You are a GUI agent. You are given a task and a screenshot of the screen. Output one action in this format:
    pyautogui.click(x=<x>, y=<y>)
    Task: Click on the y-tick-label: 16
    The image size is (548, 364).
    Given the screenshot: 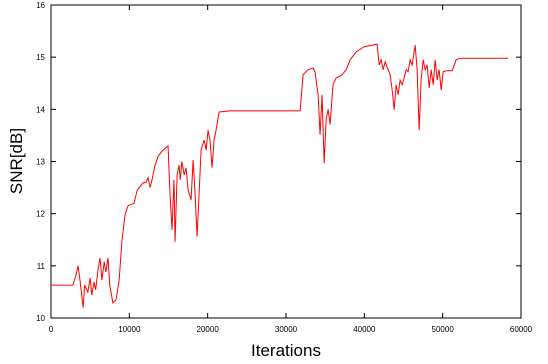 What is the action you would take?
    pyautogui.click(x=40, y=5)
    